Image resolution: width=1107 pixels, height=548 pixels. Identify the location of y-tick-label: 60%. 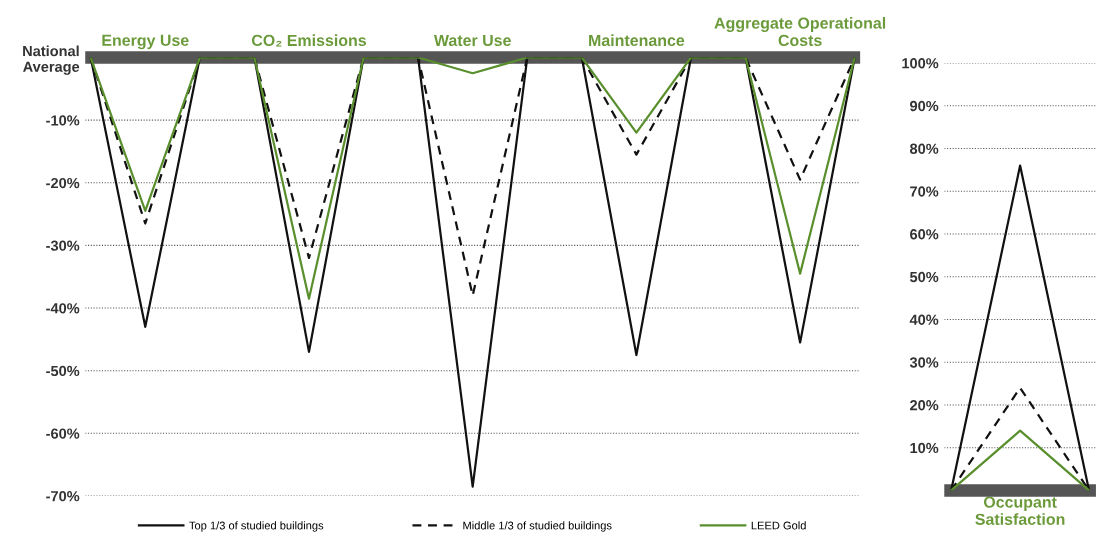
(924, 234).